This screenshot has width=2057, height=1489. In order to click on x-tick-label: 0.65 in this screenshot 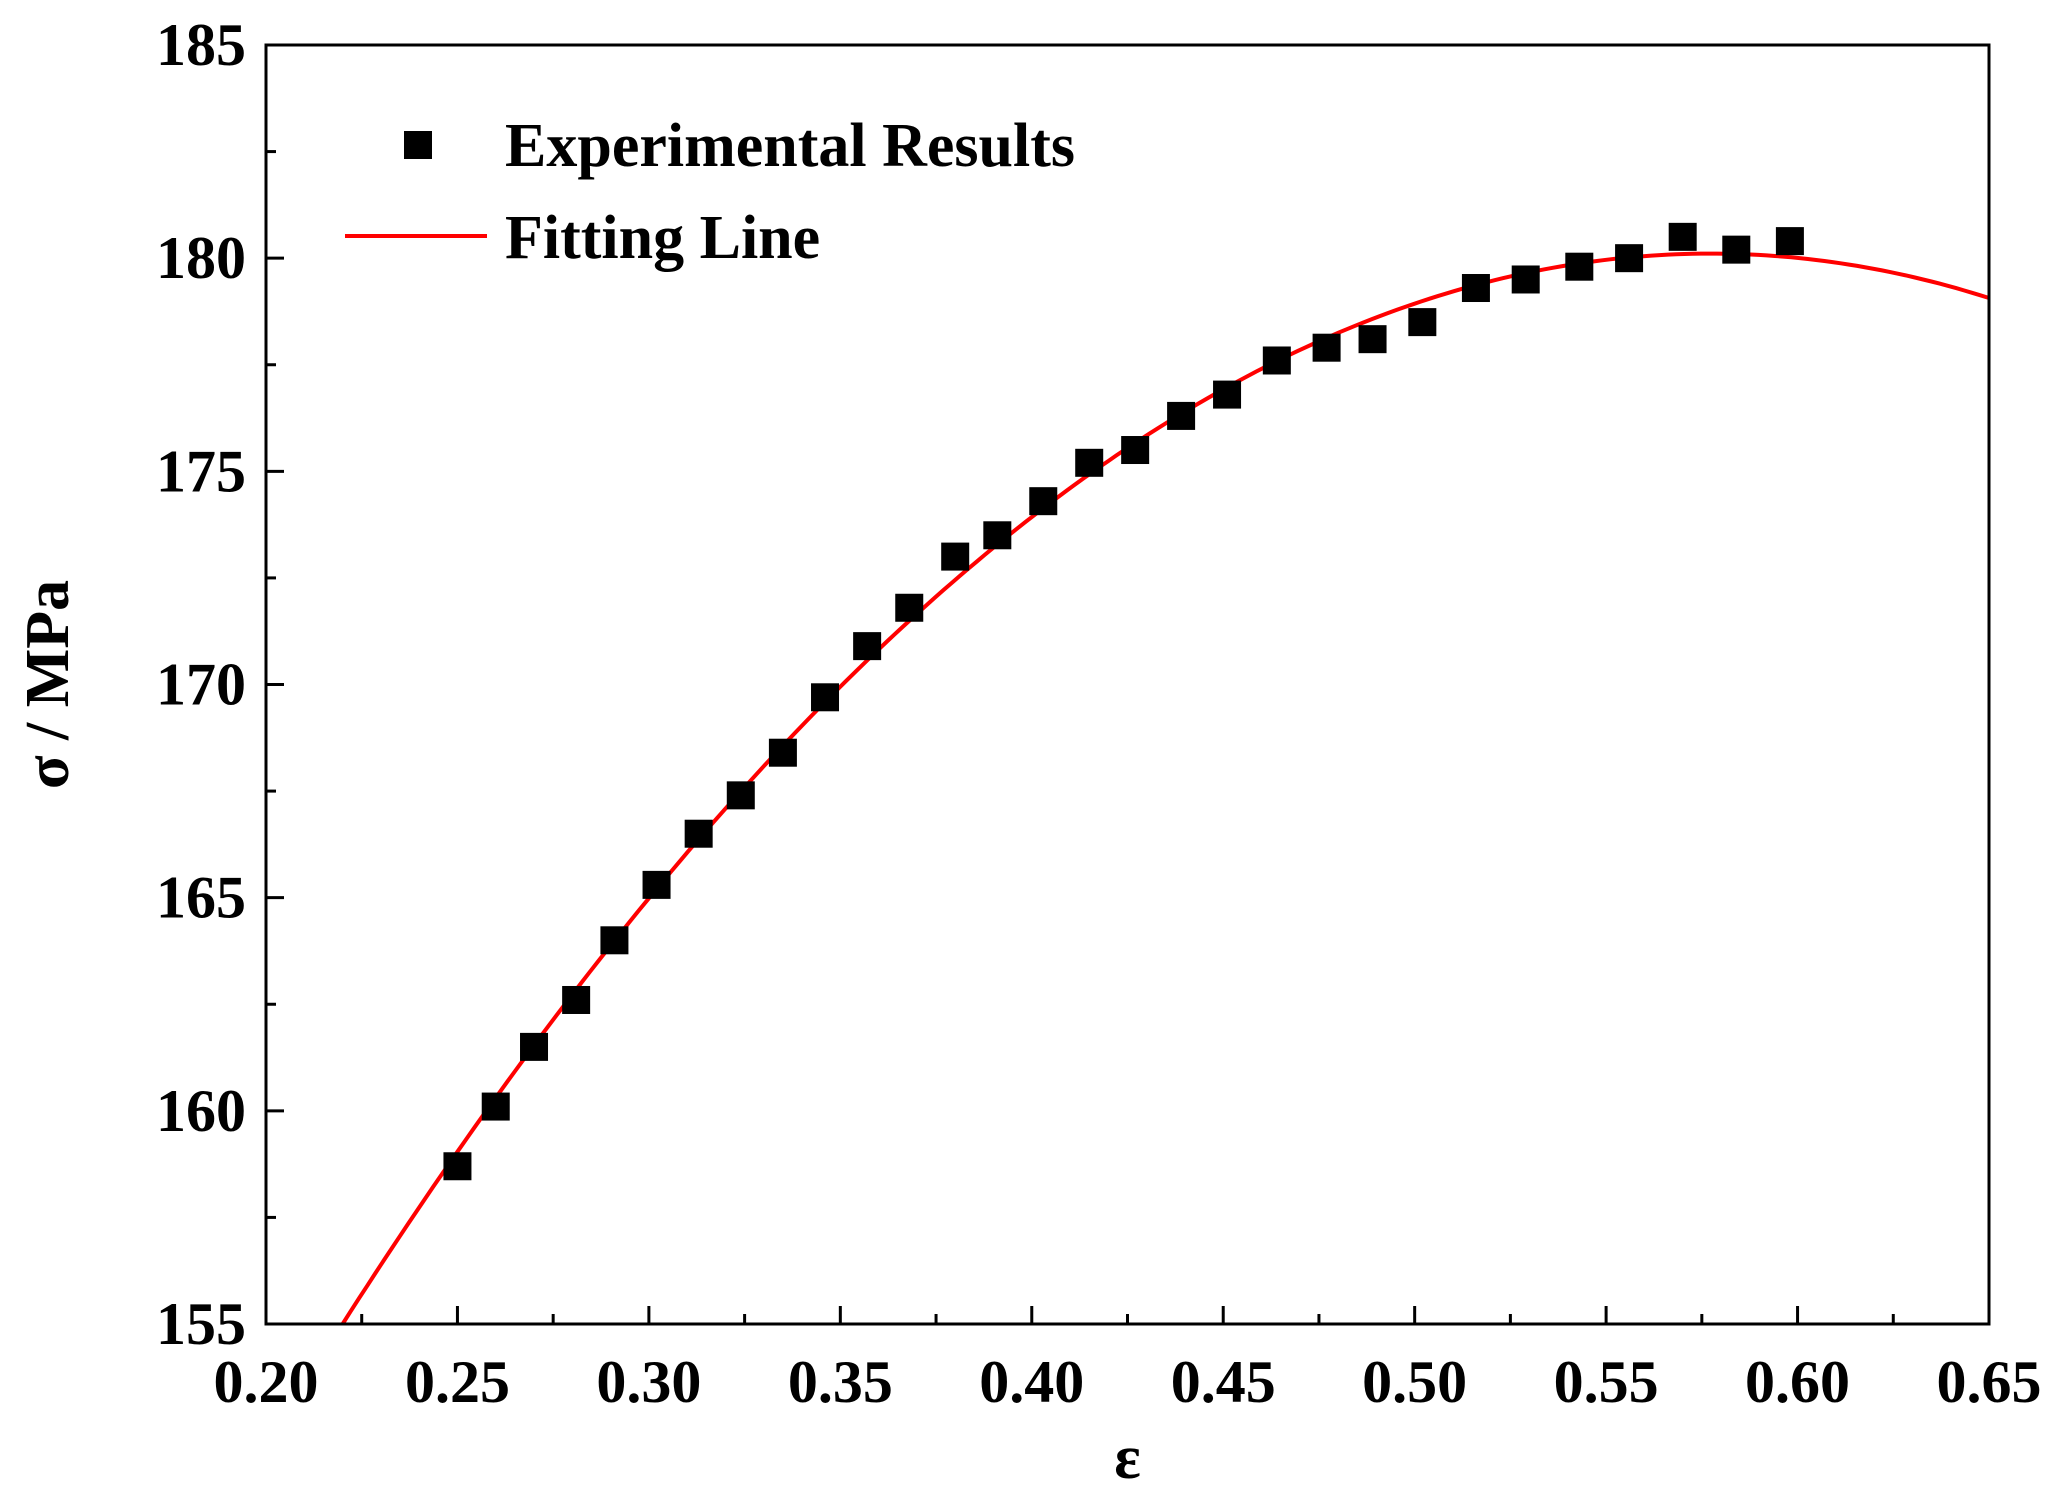, I will do `click(1989, 1382)`.